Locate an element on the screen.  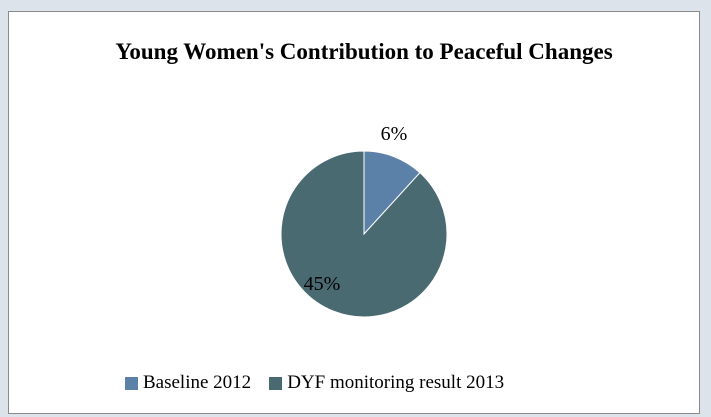
legend-label-baseline-2012: Baseline 2012 is located at coordinates (197, 383).